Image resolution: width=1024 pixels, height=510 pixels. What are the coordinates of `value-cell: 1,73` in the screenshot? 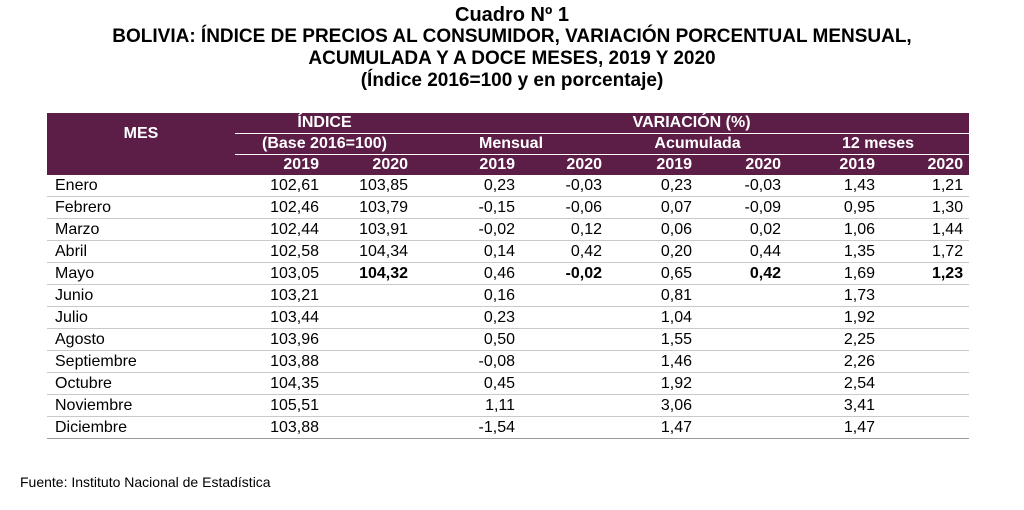 It's located at (834, 295).